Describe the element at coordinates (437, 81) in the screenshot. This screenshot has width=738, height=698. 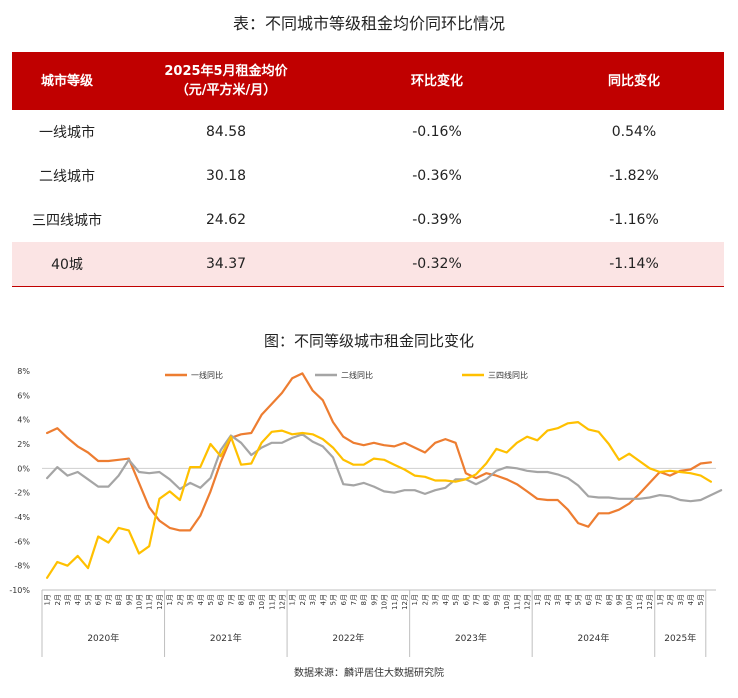
I see `header-mom: 环比变化` at that location.